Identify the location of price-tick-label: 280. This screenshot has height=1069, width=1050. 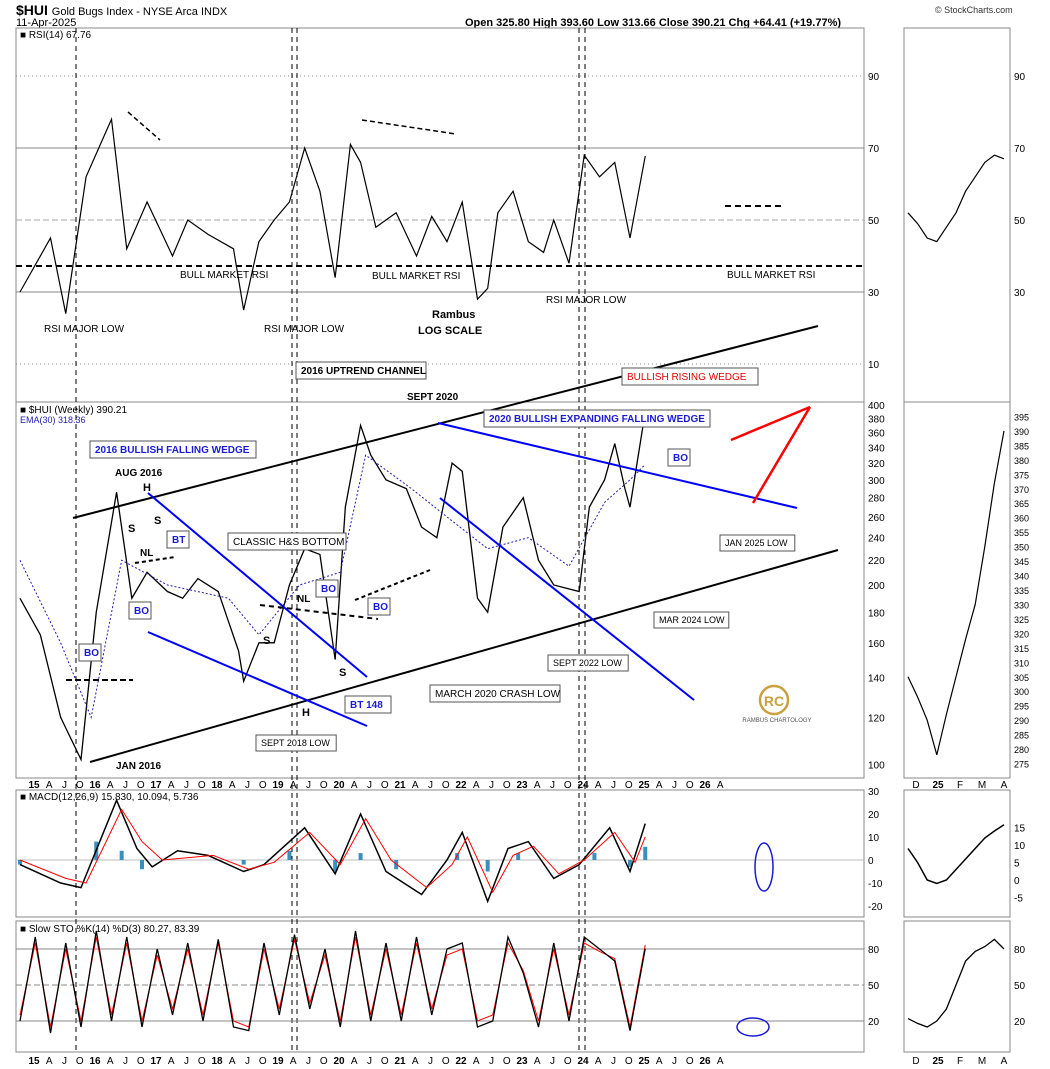
(876, 499).